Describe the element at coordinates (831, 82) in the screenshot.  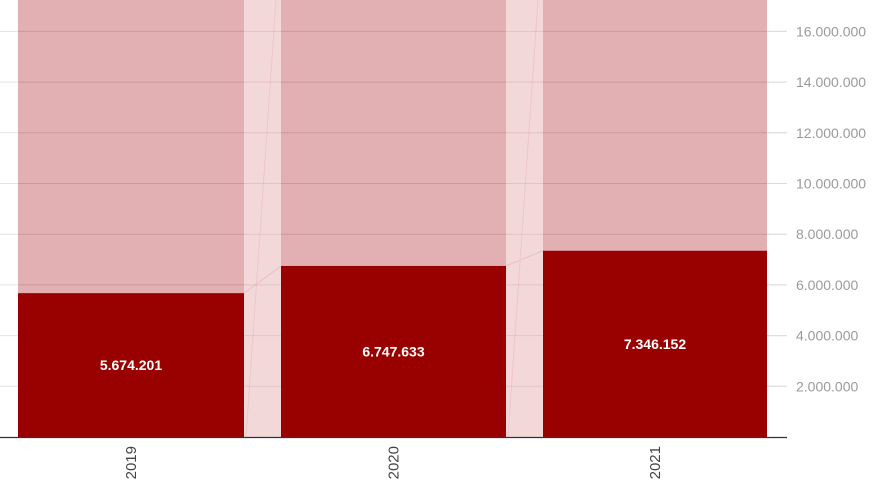
I see `y-tick-label: 14.000.000` at that location.